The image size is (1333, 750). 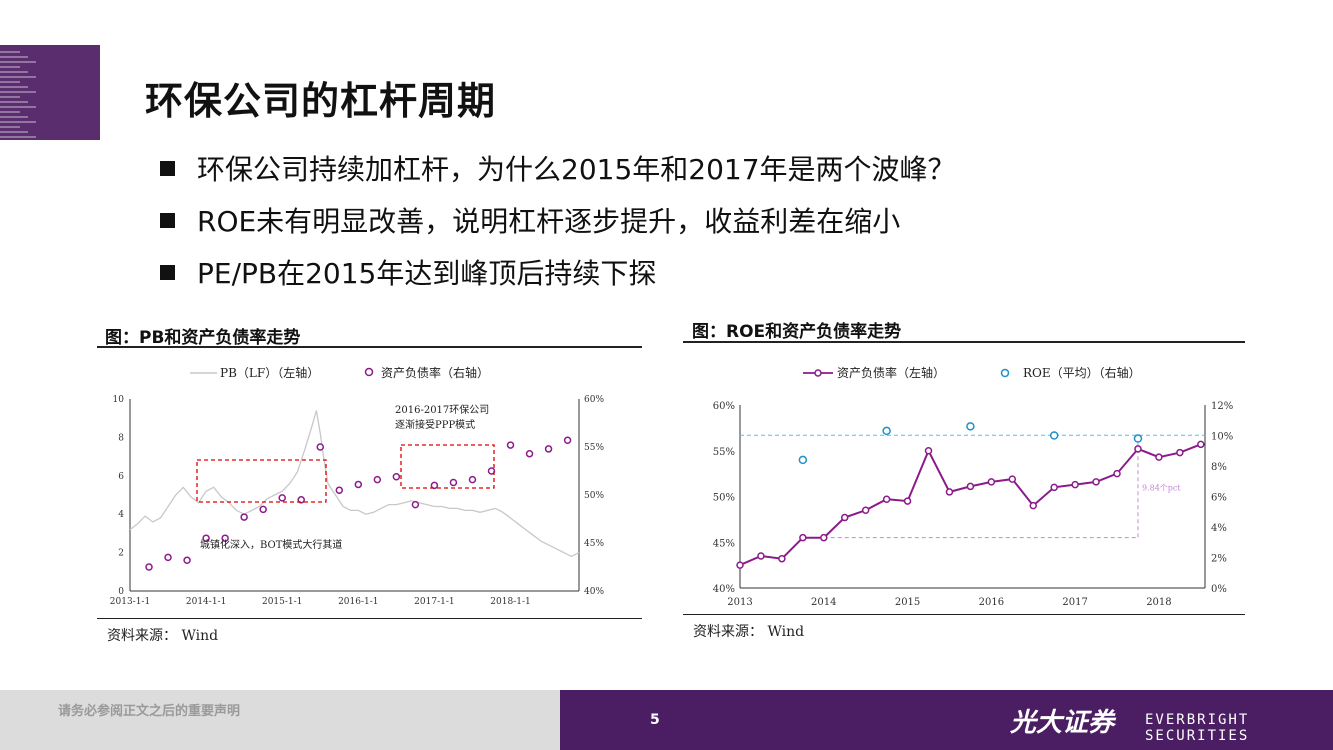 What do you see at coordinates (203, 338) in the screenshot?
I see `left-figure-title: 图：PB和资产负债率走势` at bounding box center [203, 338].